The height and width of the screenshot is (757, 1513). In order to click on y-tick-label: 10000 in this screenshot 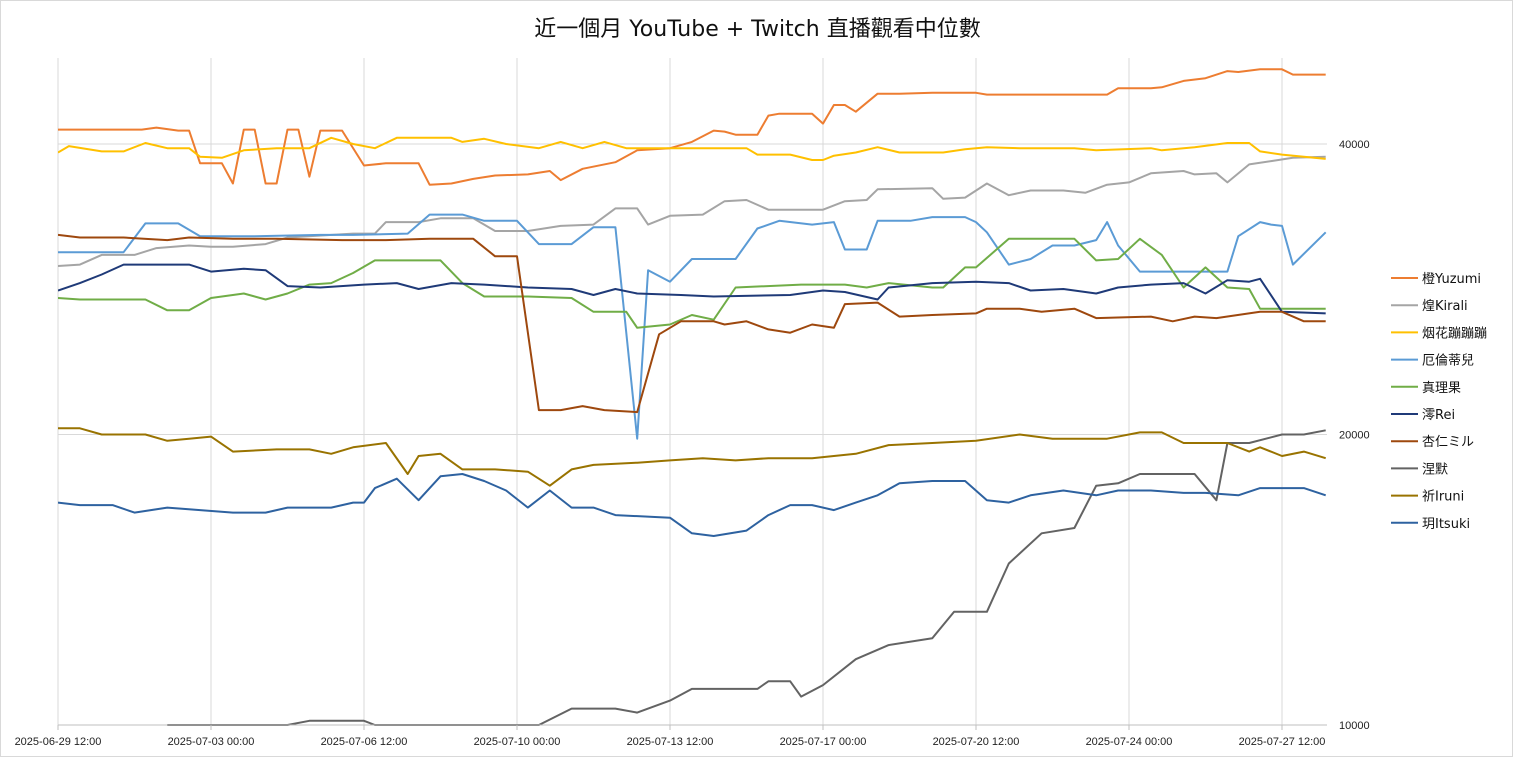, I will do `click(1354, 726)`.